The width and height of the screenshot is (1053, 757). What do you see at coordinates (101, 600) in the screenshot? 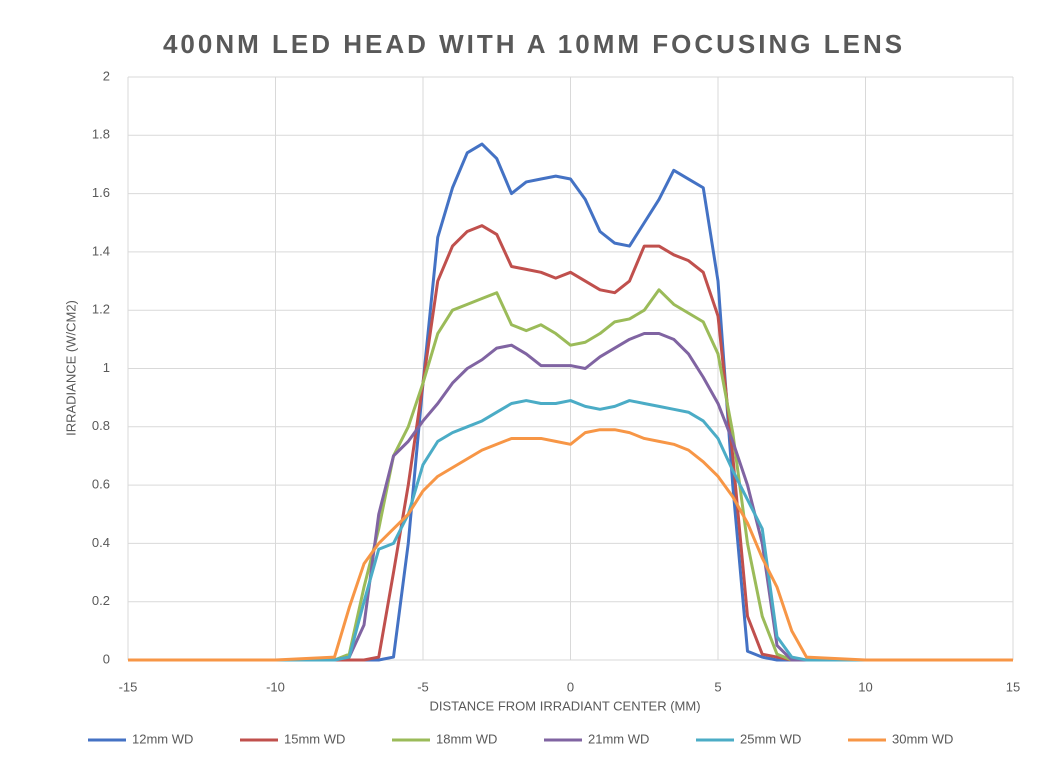
I see `y-tick-label: 0.2` at bounding box center [101, 600].